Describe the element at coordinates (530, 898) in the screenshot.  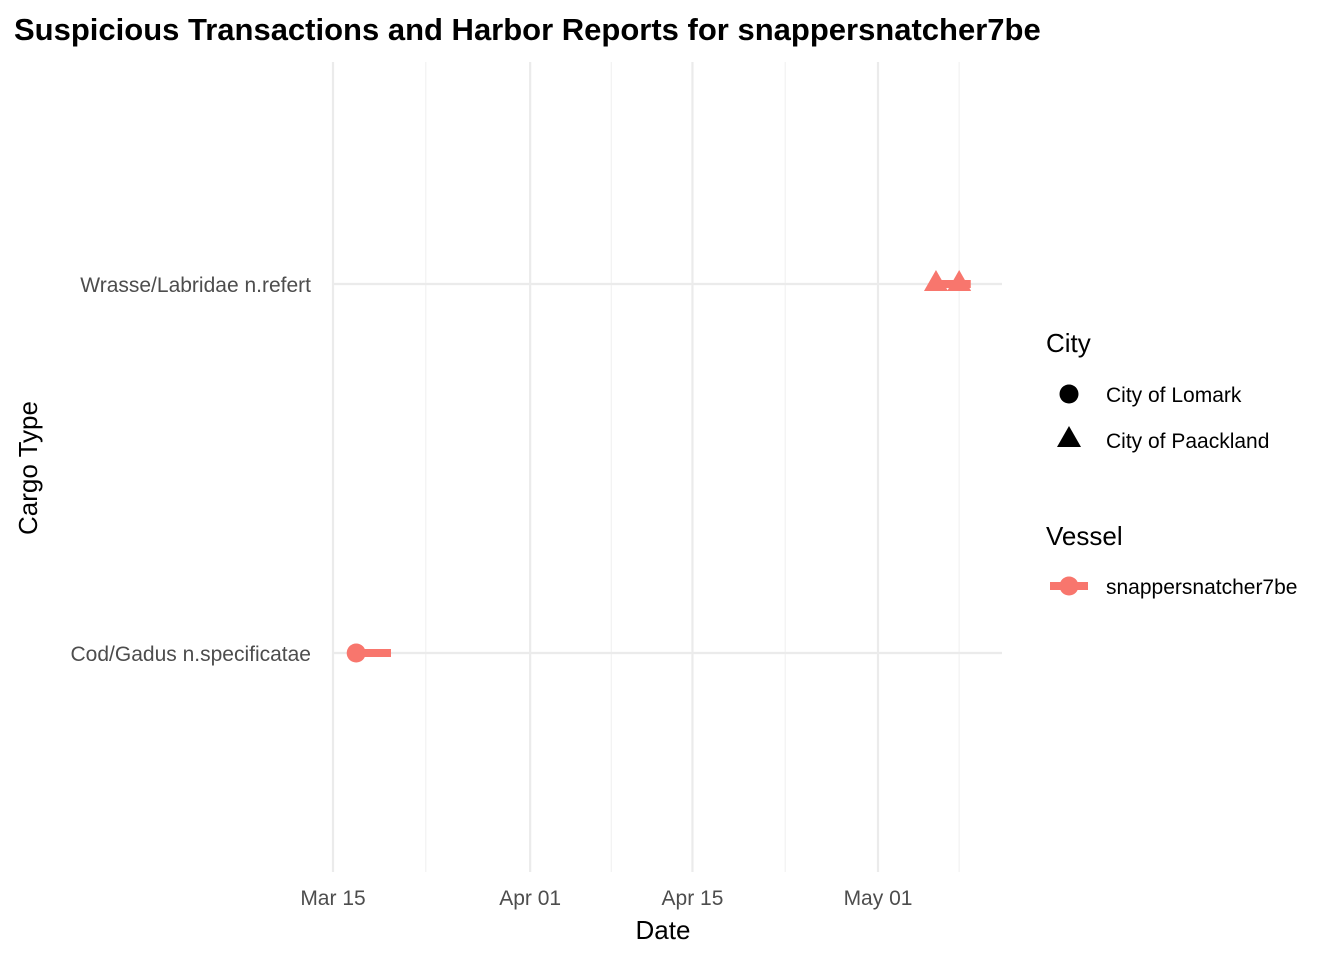
I see `x-tick-label: Apr 01` at that location.